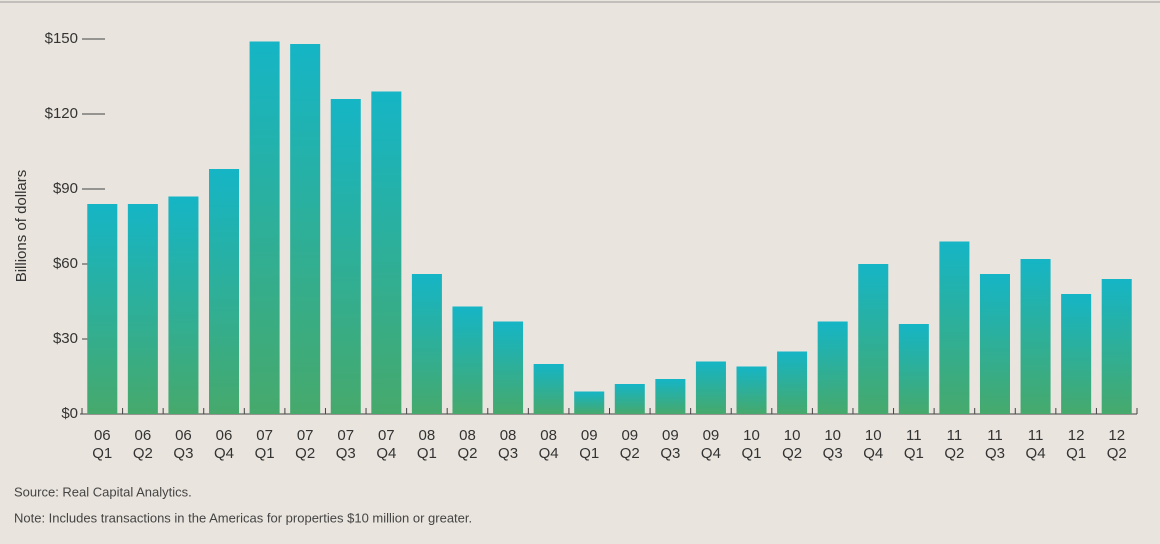 The height and width of the screenshot is (544, 1160). Describe the element at coordinates (21, 226) in the screenshot. I see `y-axis-label: Billions of dollars` at that location.